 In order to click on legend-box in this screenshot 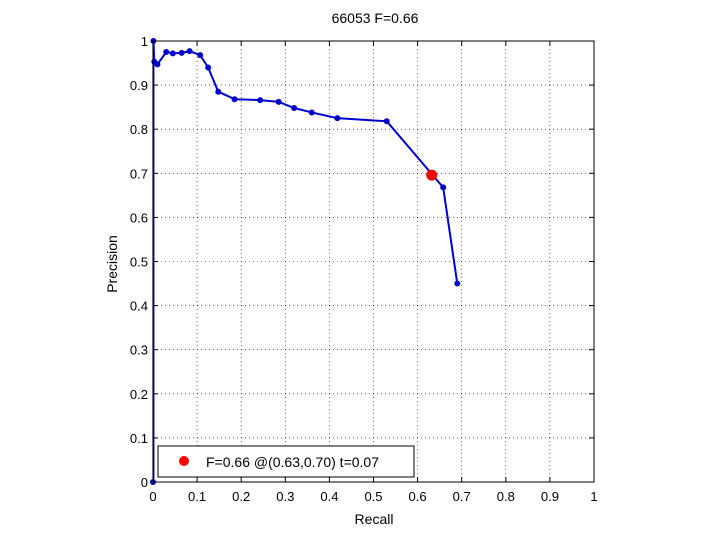, I will do `click(286, 461)`.